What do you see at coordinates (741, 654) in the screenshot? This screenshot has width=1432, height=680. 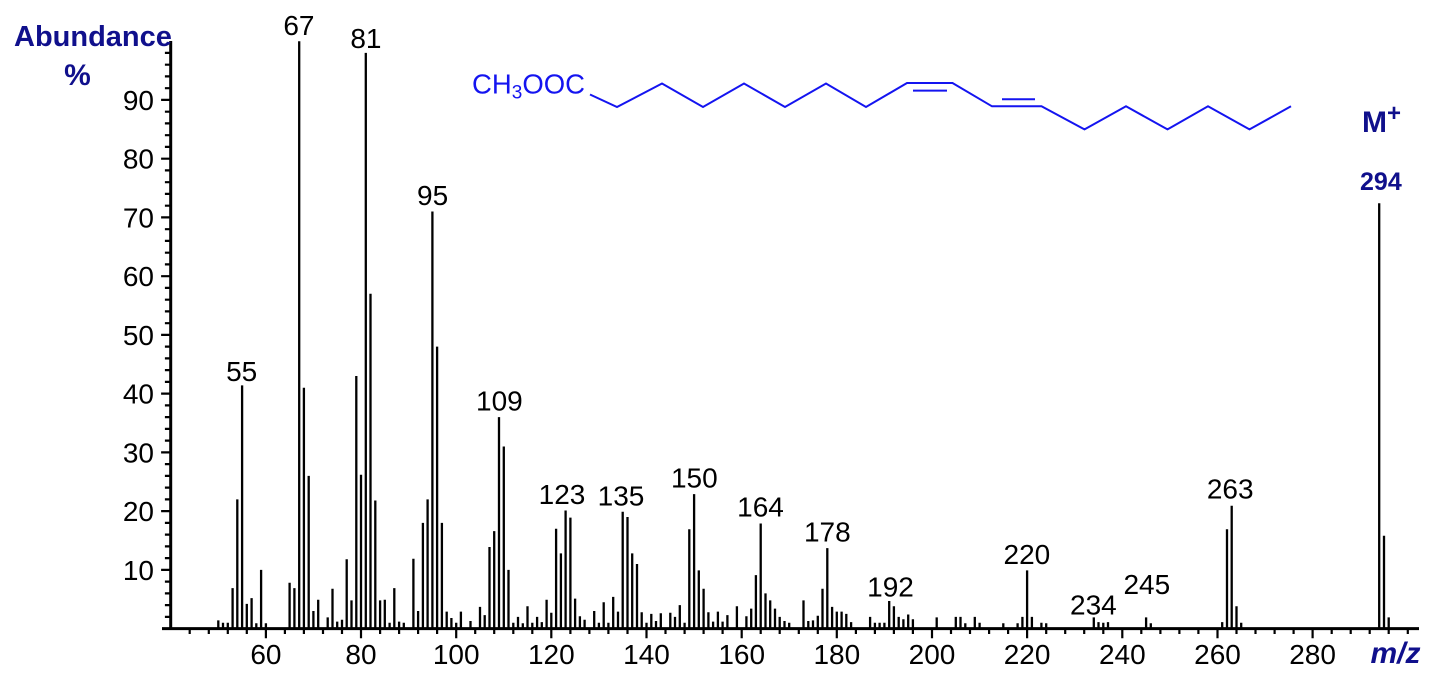 I see `svg-text: 160` at bounding box center [741, 654].